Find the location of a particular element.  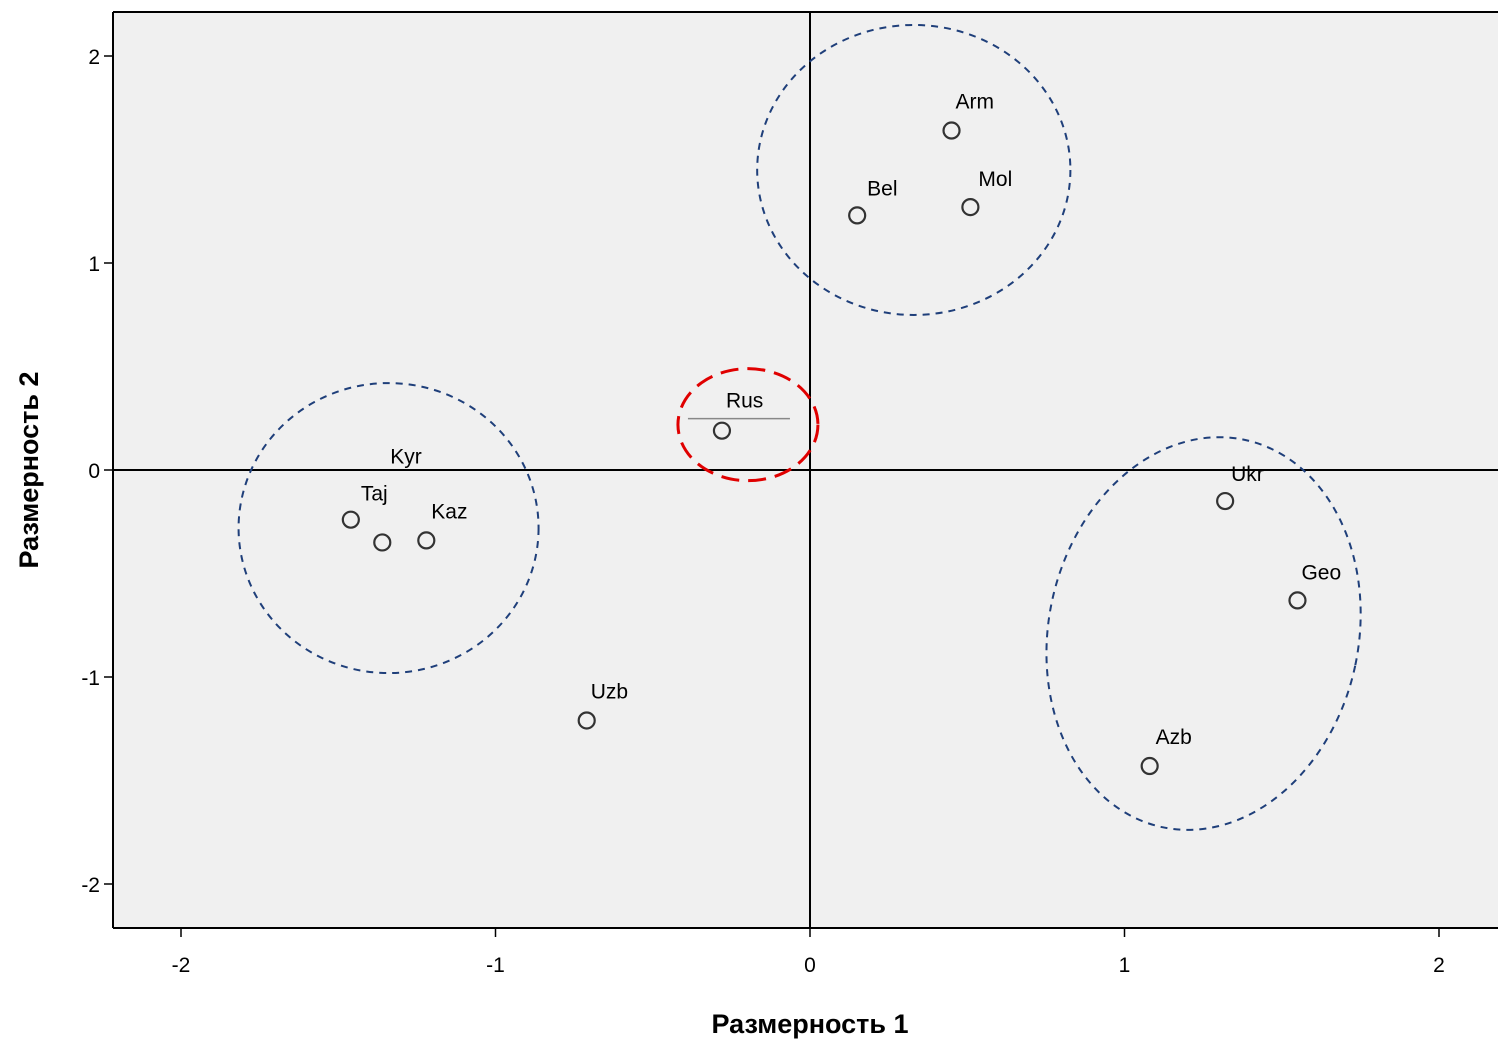

point-label-bel: Bel is located at coordinates (882, 188).